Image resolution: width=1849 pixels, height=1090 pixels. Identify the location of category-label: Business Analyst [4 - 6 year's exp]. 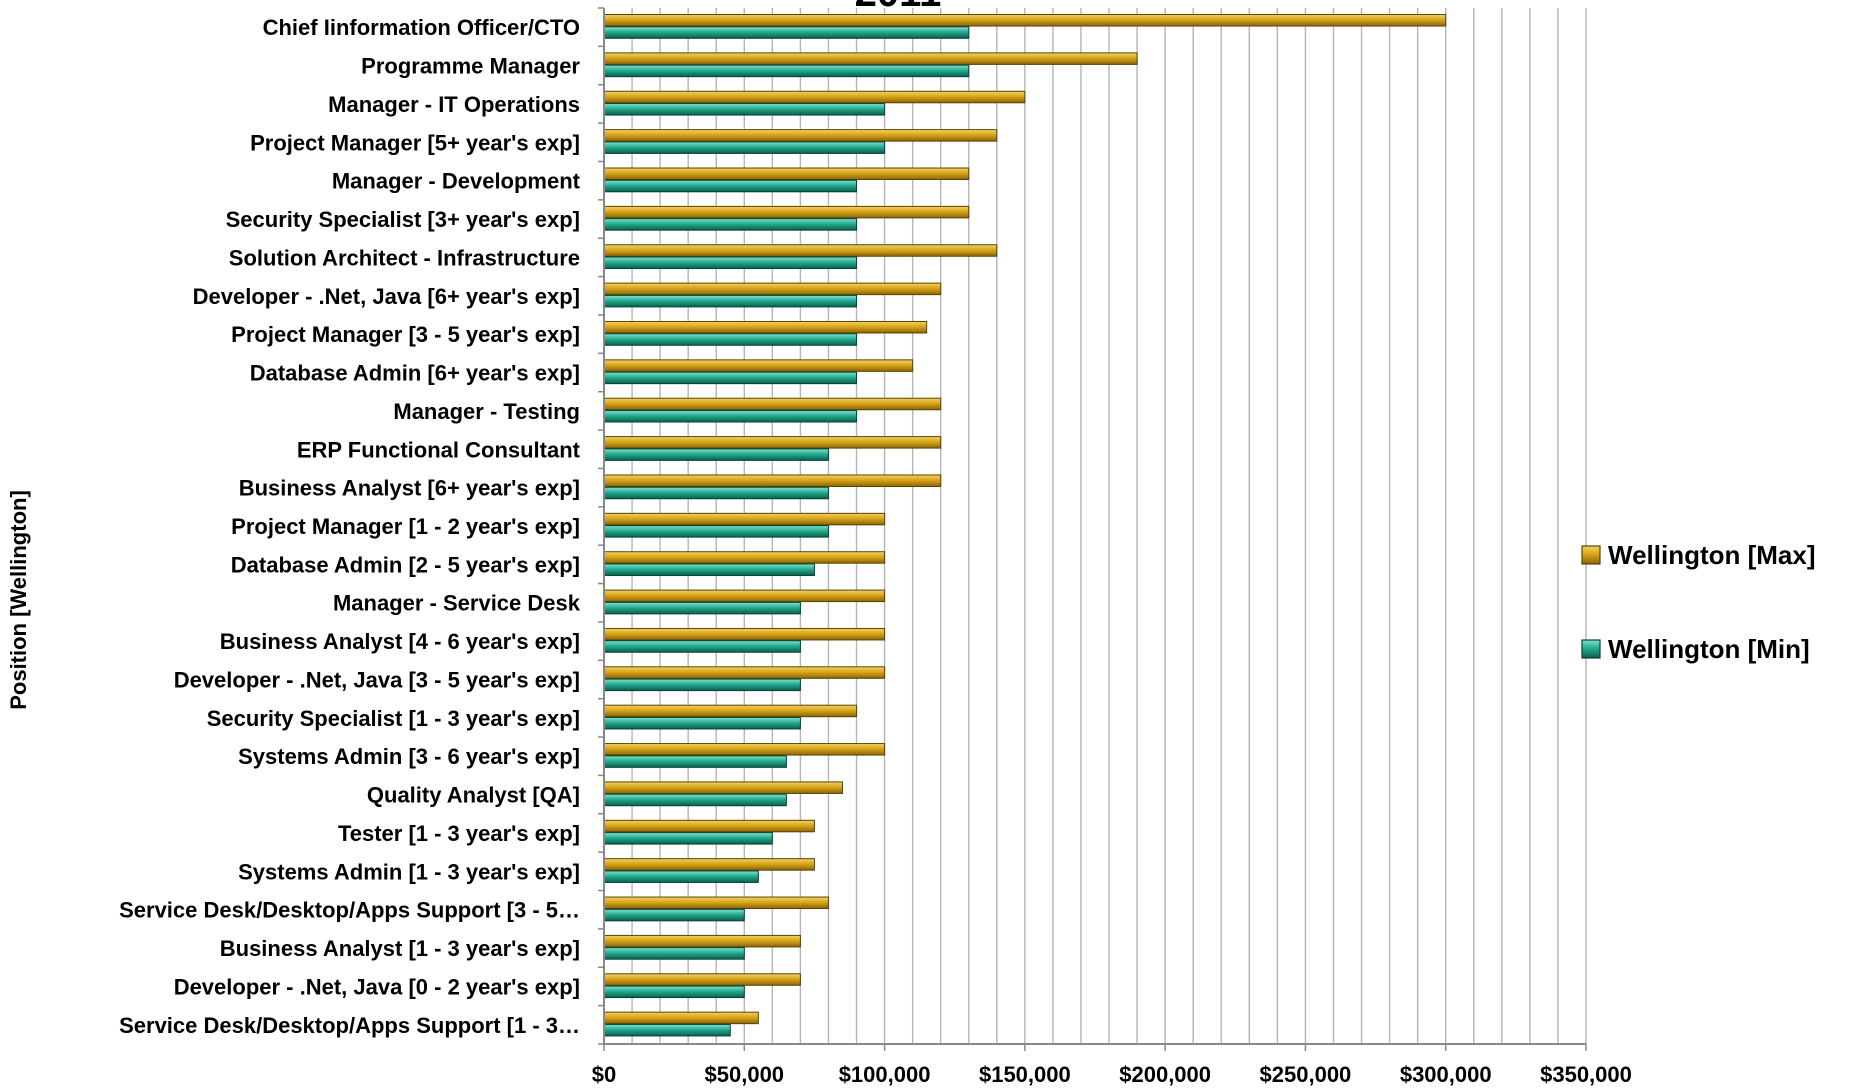
(400, 641).